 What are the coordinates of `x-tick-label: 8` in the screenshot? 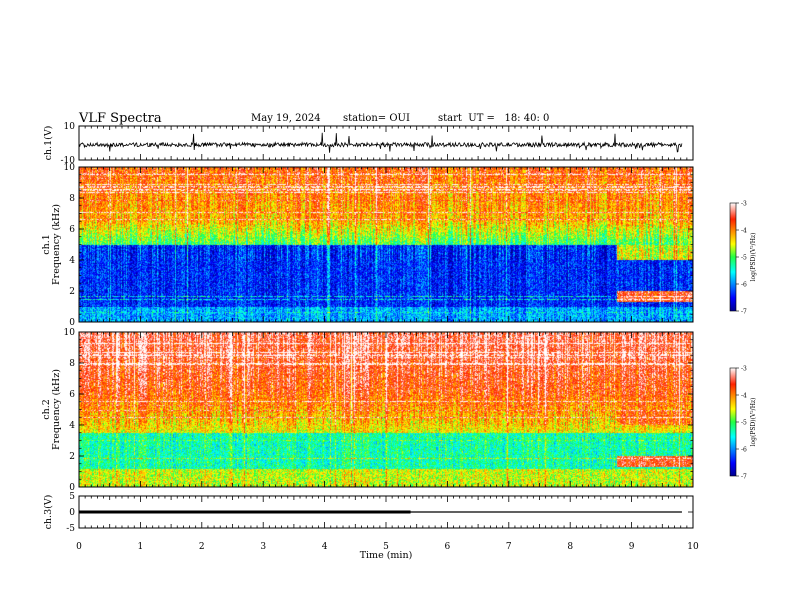 It's located at (570, 547).